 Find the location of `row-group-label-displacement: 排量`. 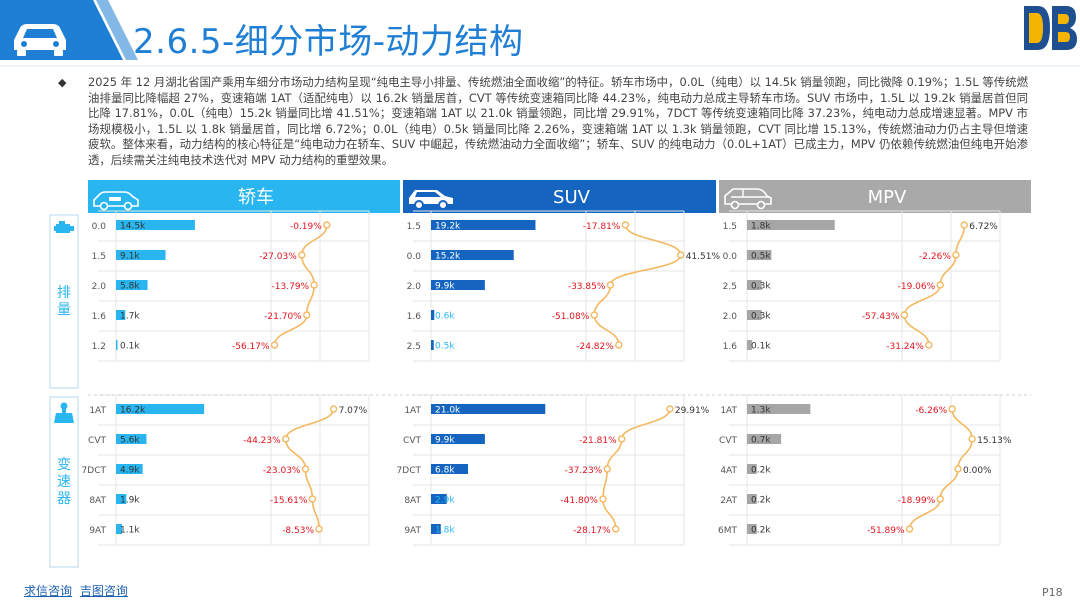

row-group-label-displacement: 排量 is located at coordinates (64, 301).